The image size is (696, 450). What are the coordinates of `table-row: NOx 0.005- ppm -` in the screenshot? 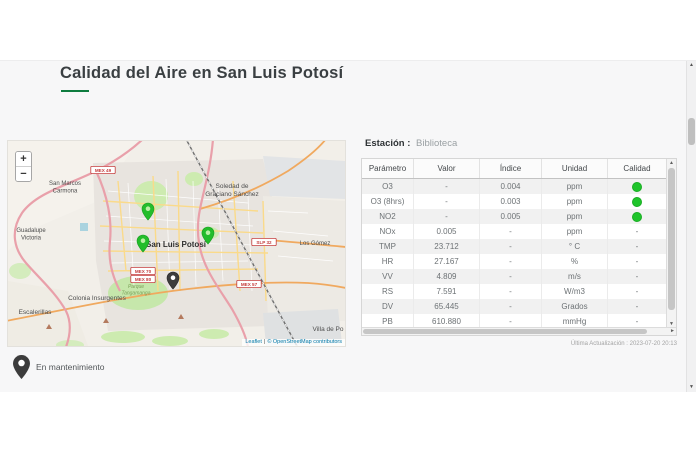 It's located at (519, 231).